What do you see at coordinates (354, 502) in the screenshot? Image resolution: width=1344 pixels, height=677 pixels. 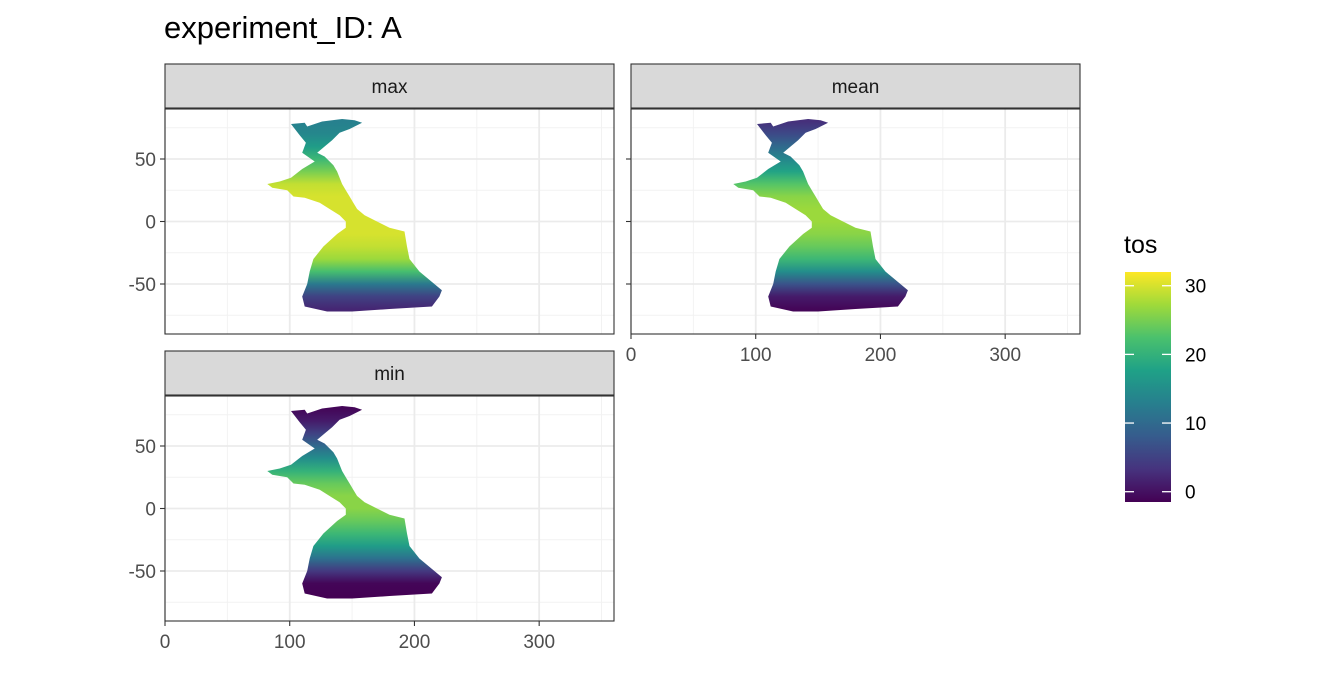 I see `tos-field-min` at bounding box center [354, 502].